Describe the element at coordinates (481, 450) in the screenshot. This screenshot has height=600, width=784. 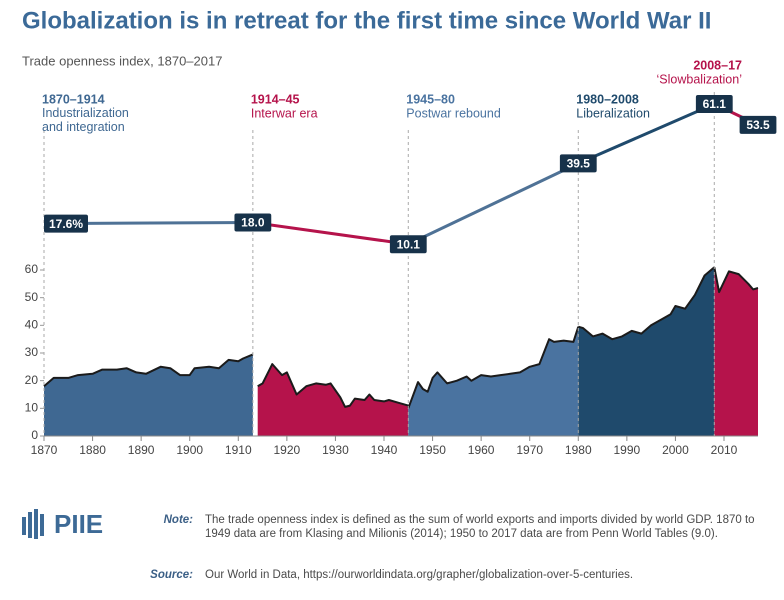
I see `x-tick-label: 1960` at that location.